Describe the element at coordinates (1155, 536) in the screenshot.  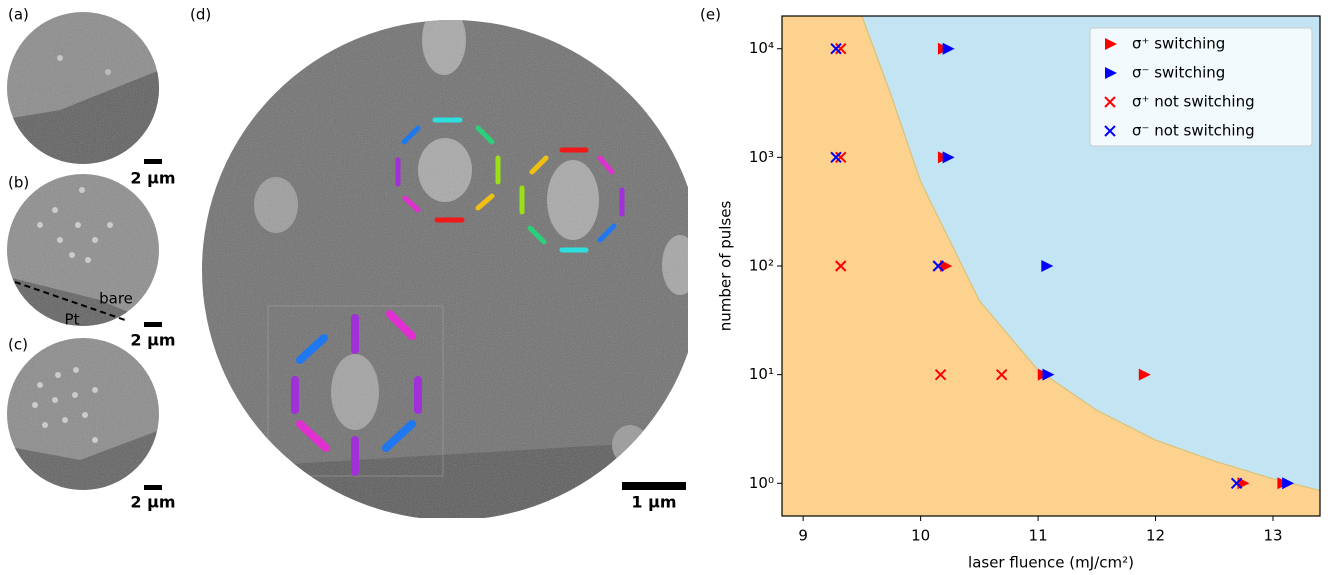
I see `x-tick-label: 12` at that location.